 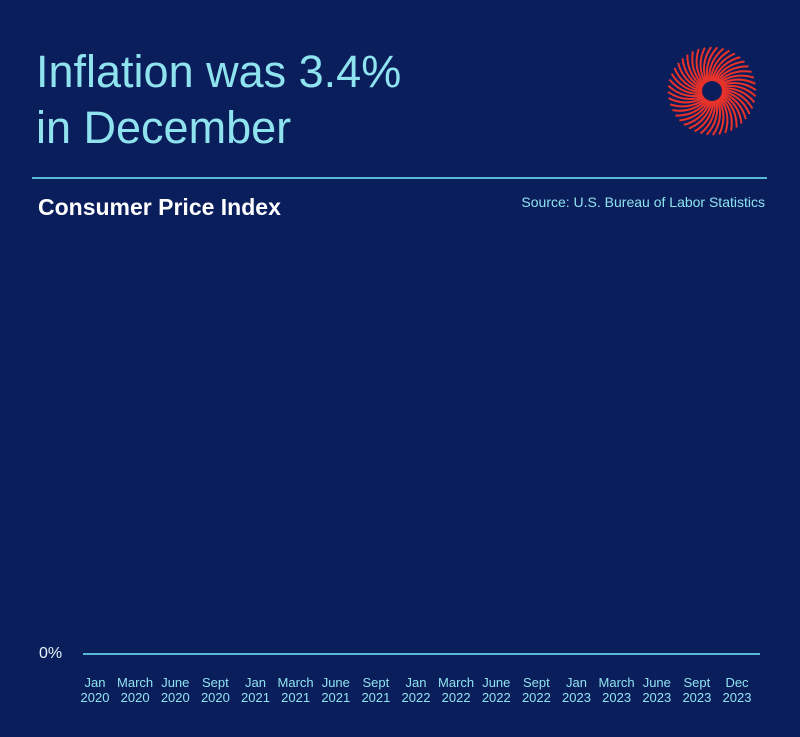 What do you see at coordinates (219, 71) in the screenshot?
I see `headline-line-1: Inflation was 3.4%` at bounding box center [219, 71].